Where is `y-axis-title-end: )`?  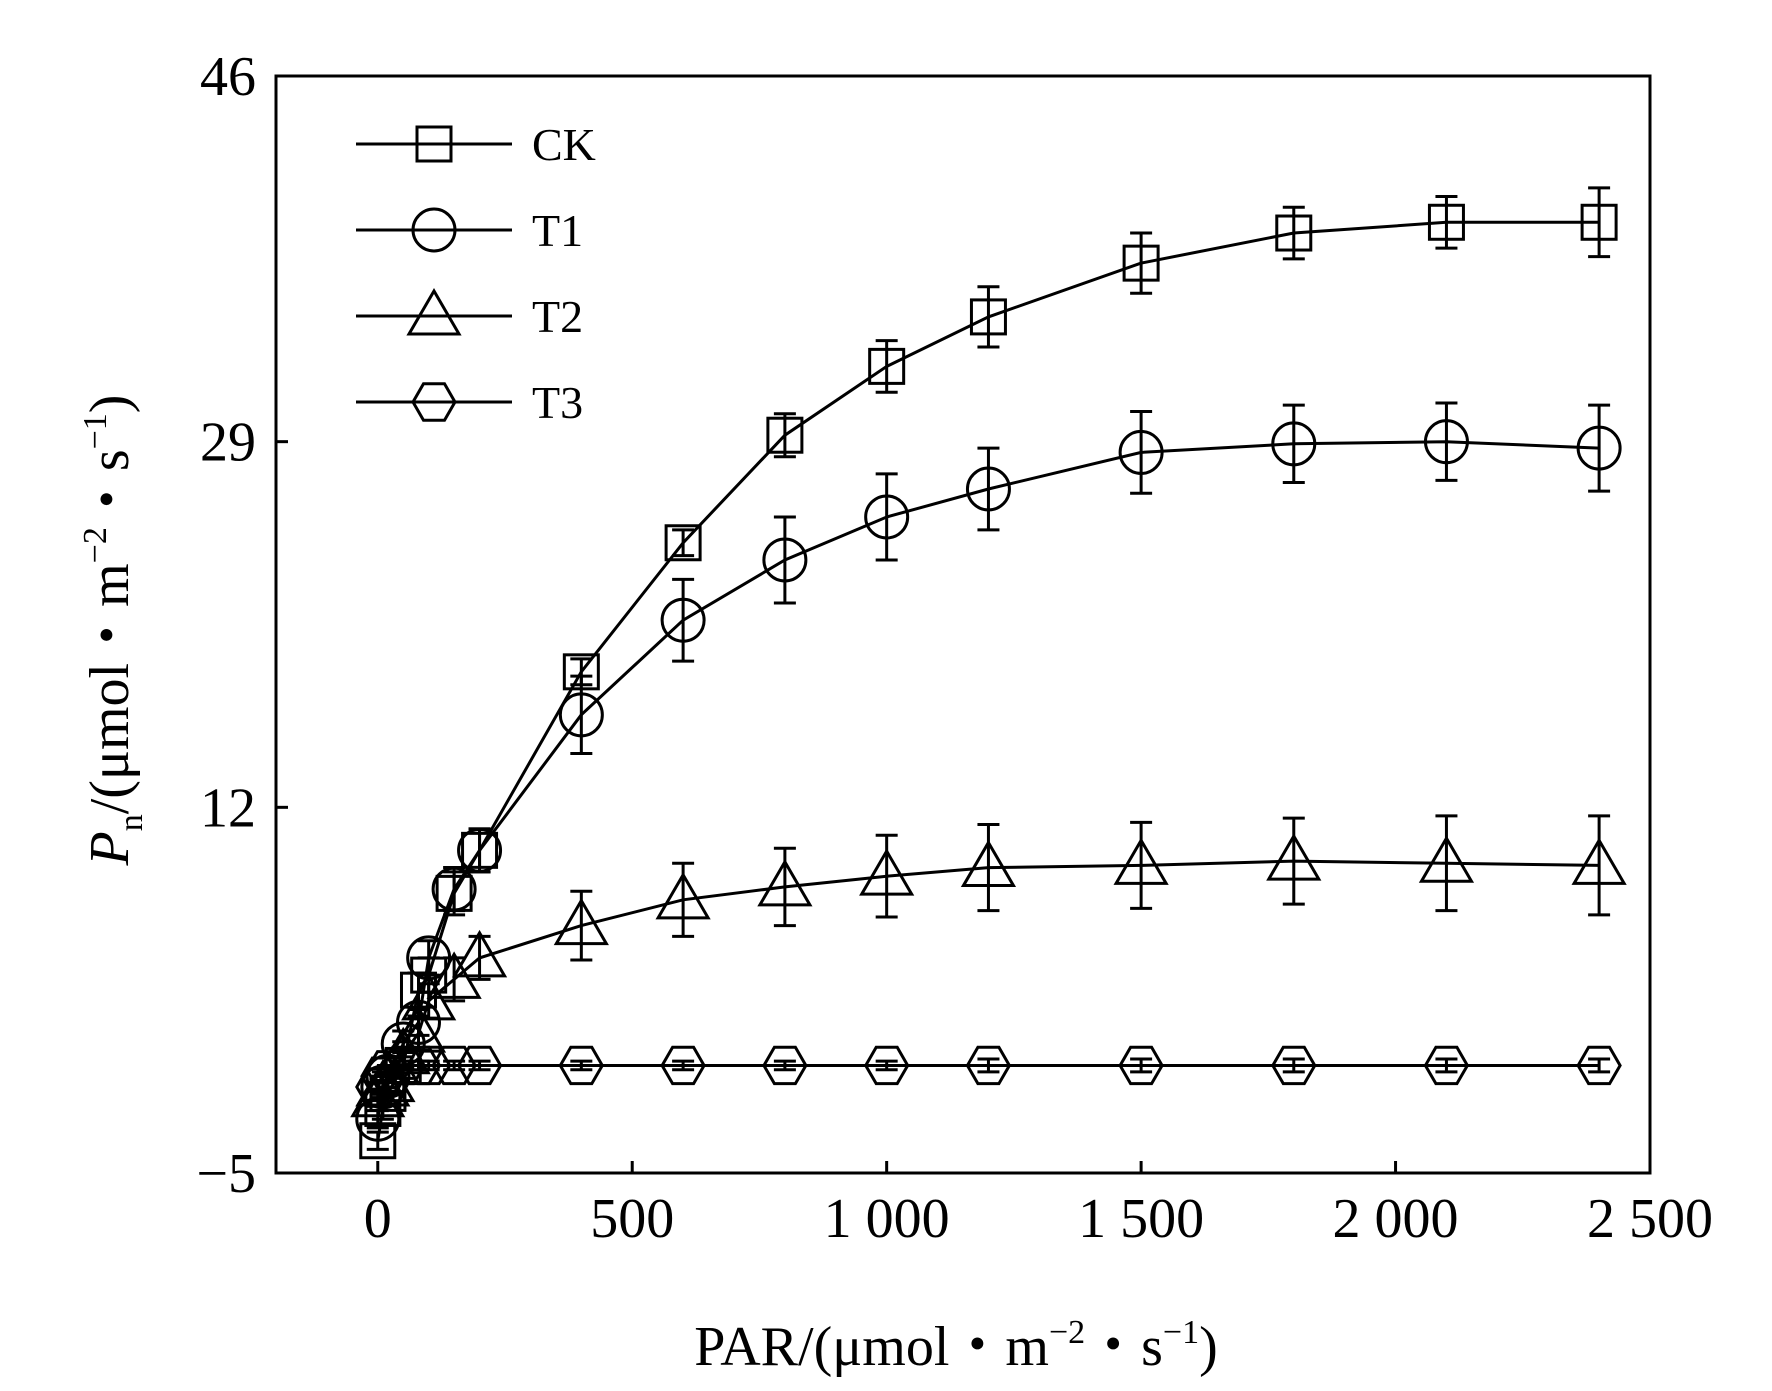
y-axis-title-end: ) is located at coordinates (110, 404).